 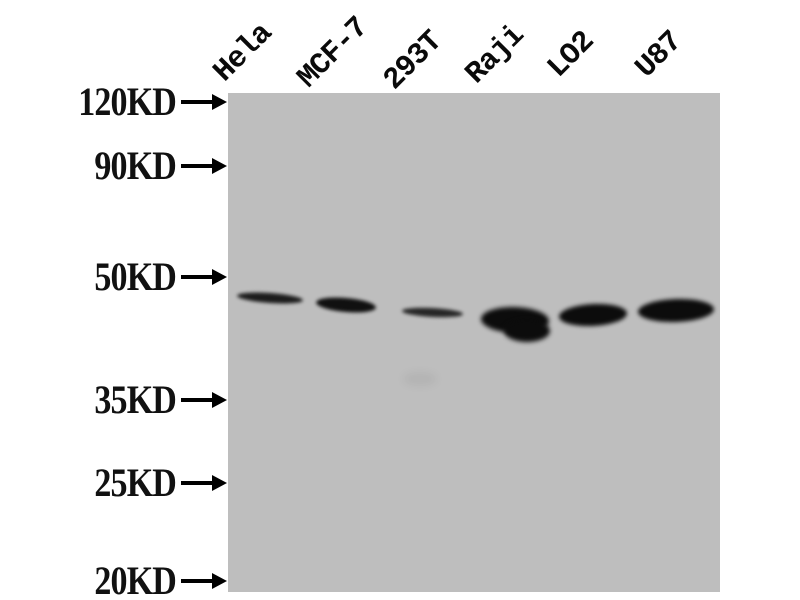 I want to click on mw-label-35kd: 35KD, so click(x=135, y=399).